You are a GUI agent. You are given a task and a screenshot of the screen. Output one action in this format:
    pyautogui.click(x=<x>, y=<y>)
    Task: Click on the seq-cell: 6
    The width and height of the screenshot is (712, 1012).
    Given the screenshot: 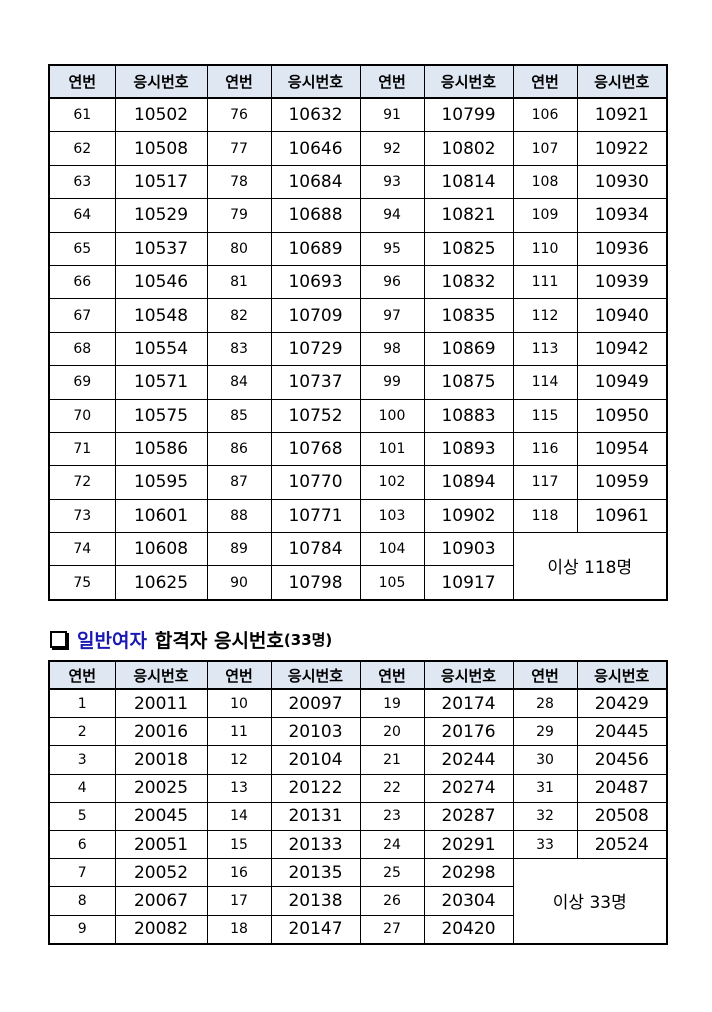 What is the action you would take?
    pyautogui.click(x=82, y=844)
    